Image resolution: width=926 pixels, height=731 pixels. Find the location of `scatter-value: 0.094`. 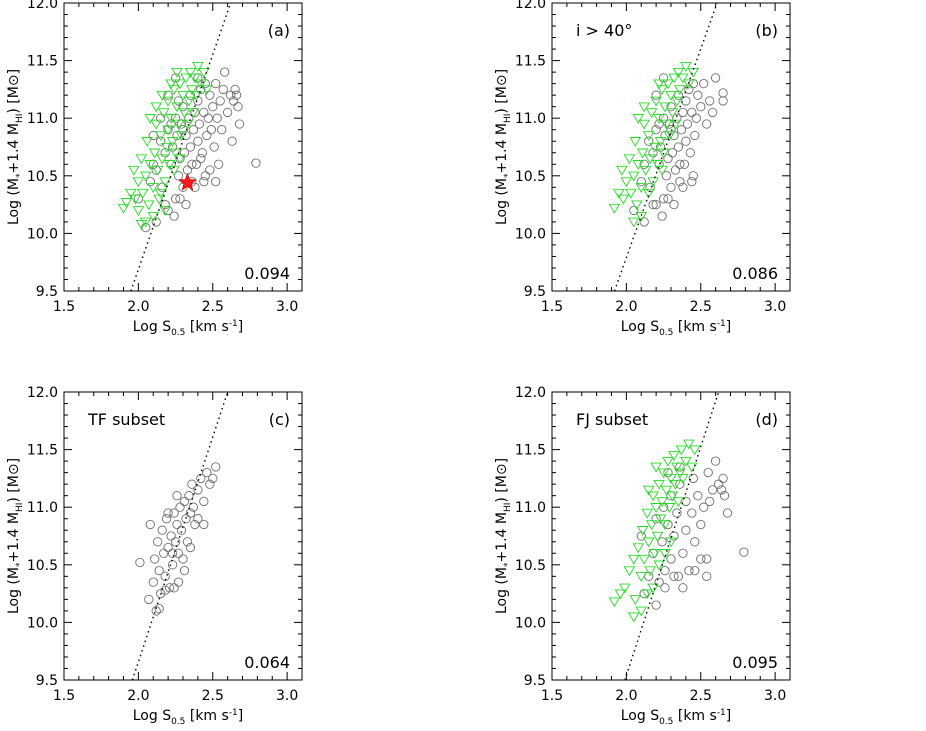

scatter-value: 0.094 is located at coordinates (267, 273).